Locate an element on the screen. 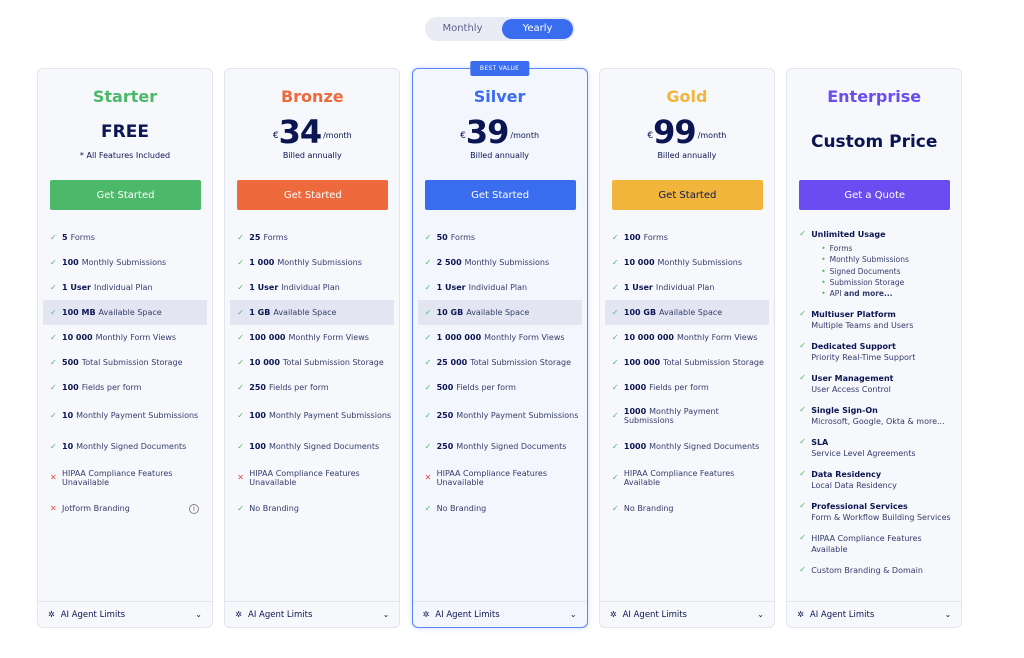 Image resolution: width=1024 pixels, height=658 pixels. feature: ✓ 50 Forms is located at coordinates (500, 237).